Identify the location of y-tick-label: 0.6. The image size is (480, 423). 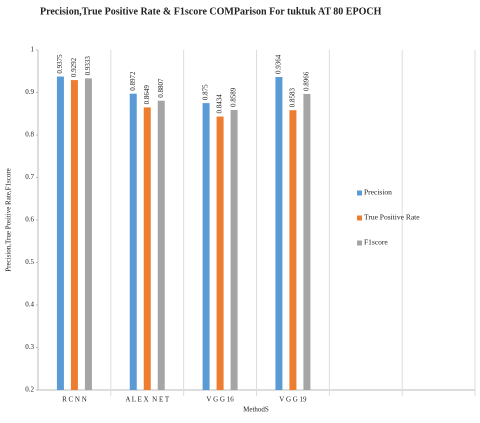
(29, 220).